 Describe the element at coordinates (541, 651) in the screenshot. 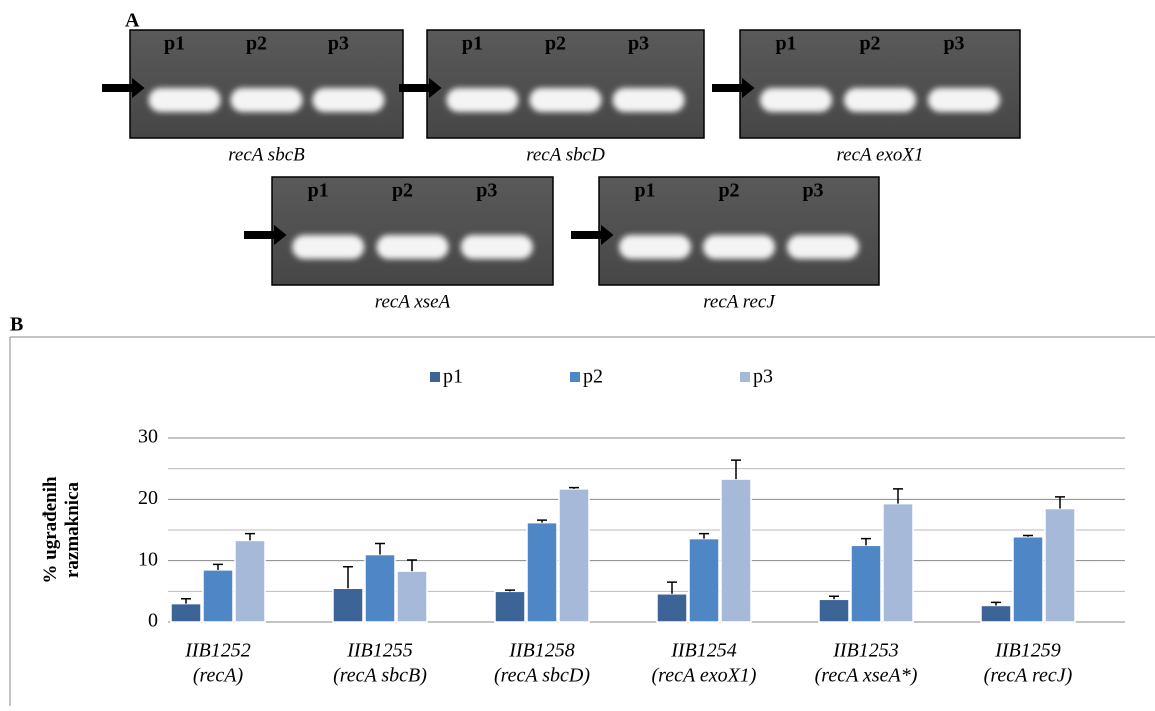

I see `x-tick-label: IIB1258` at that location.